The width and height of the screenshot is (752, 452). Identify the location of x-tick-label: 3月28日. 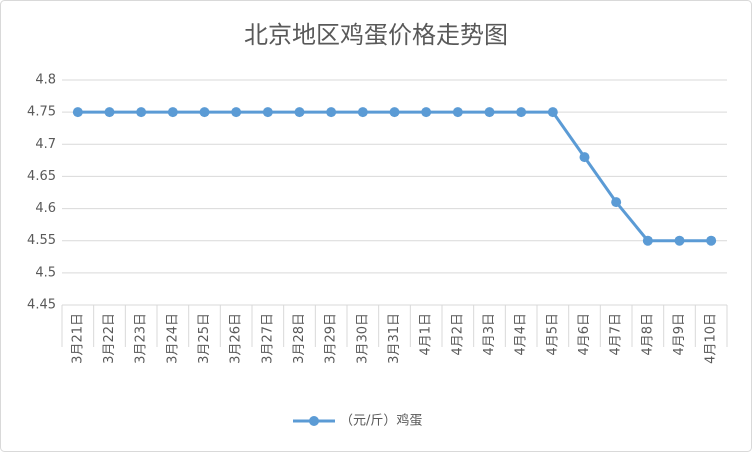
(299, 338).